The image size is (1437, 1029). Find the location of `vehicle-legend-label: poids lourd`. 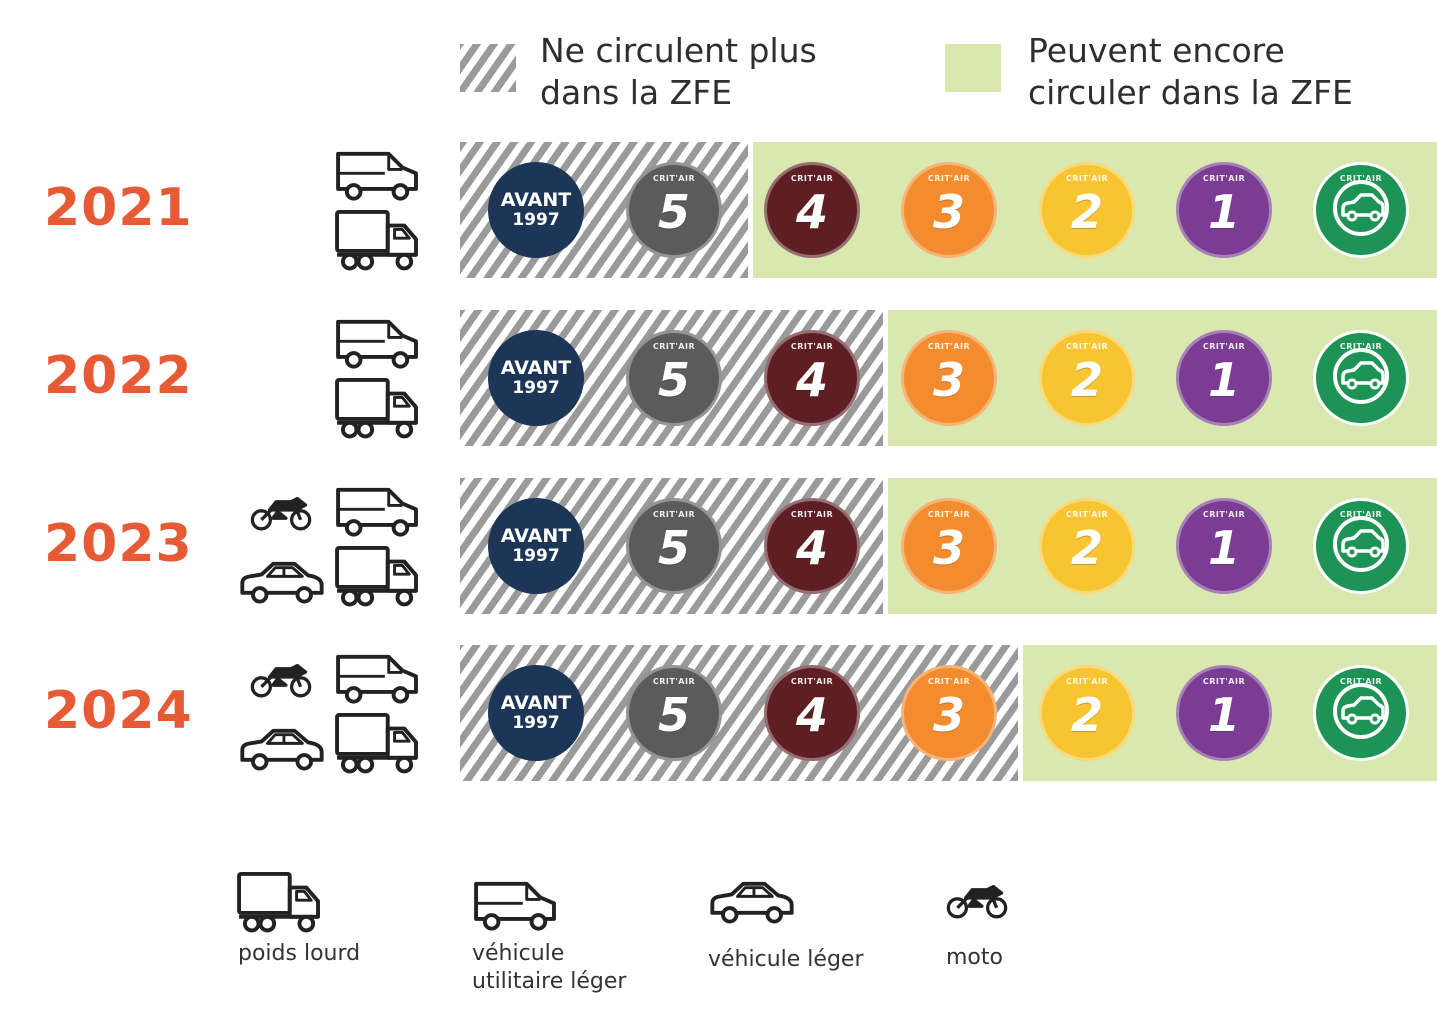

vehicle-legend-label: poids lourd is located at coordinates (299, 954).